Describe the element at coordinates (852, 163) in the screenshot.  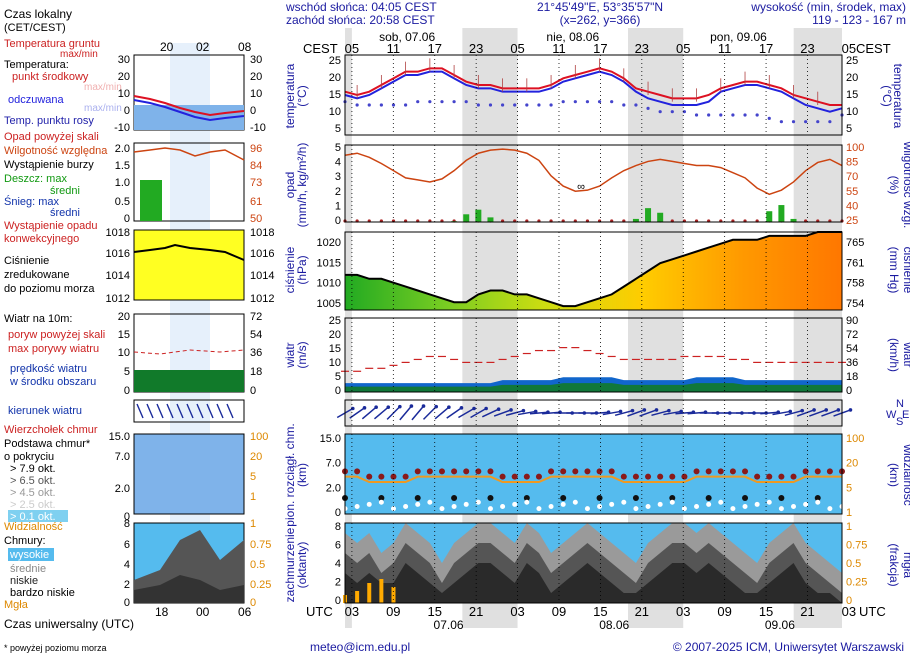
I see `humidity-tick: 85` at that location.